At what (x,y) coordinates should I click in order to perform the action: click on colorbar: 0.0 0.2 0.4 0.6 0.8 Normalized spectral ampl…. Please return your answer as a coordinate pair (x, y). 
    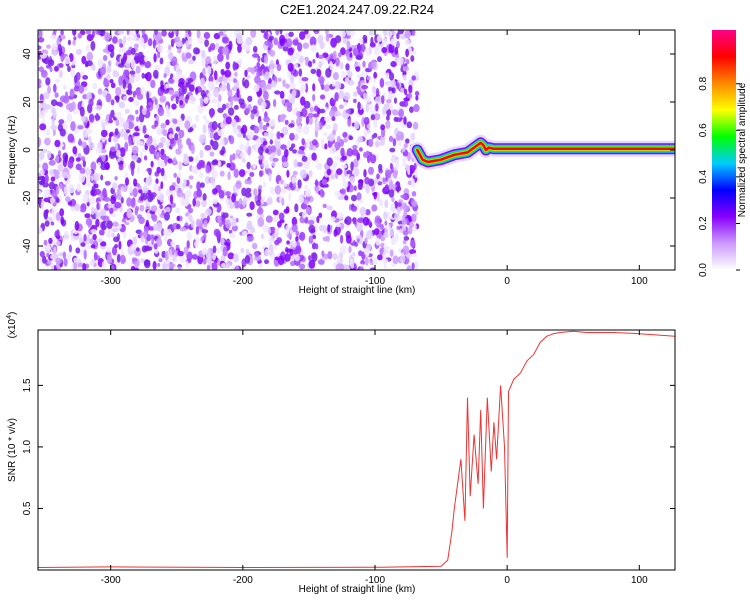
    Looking at the image, I should click on (723, 153).